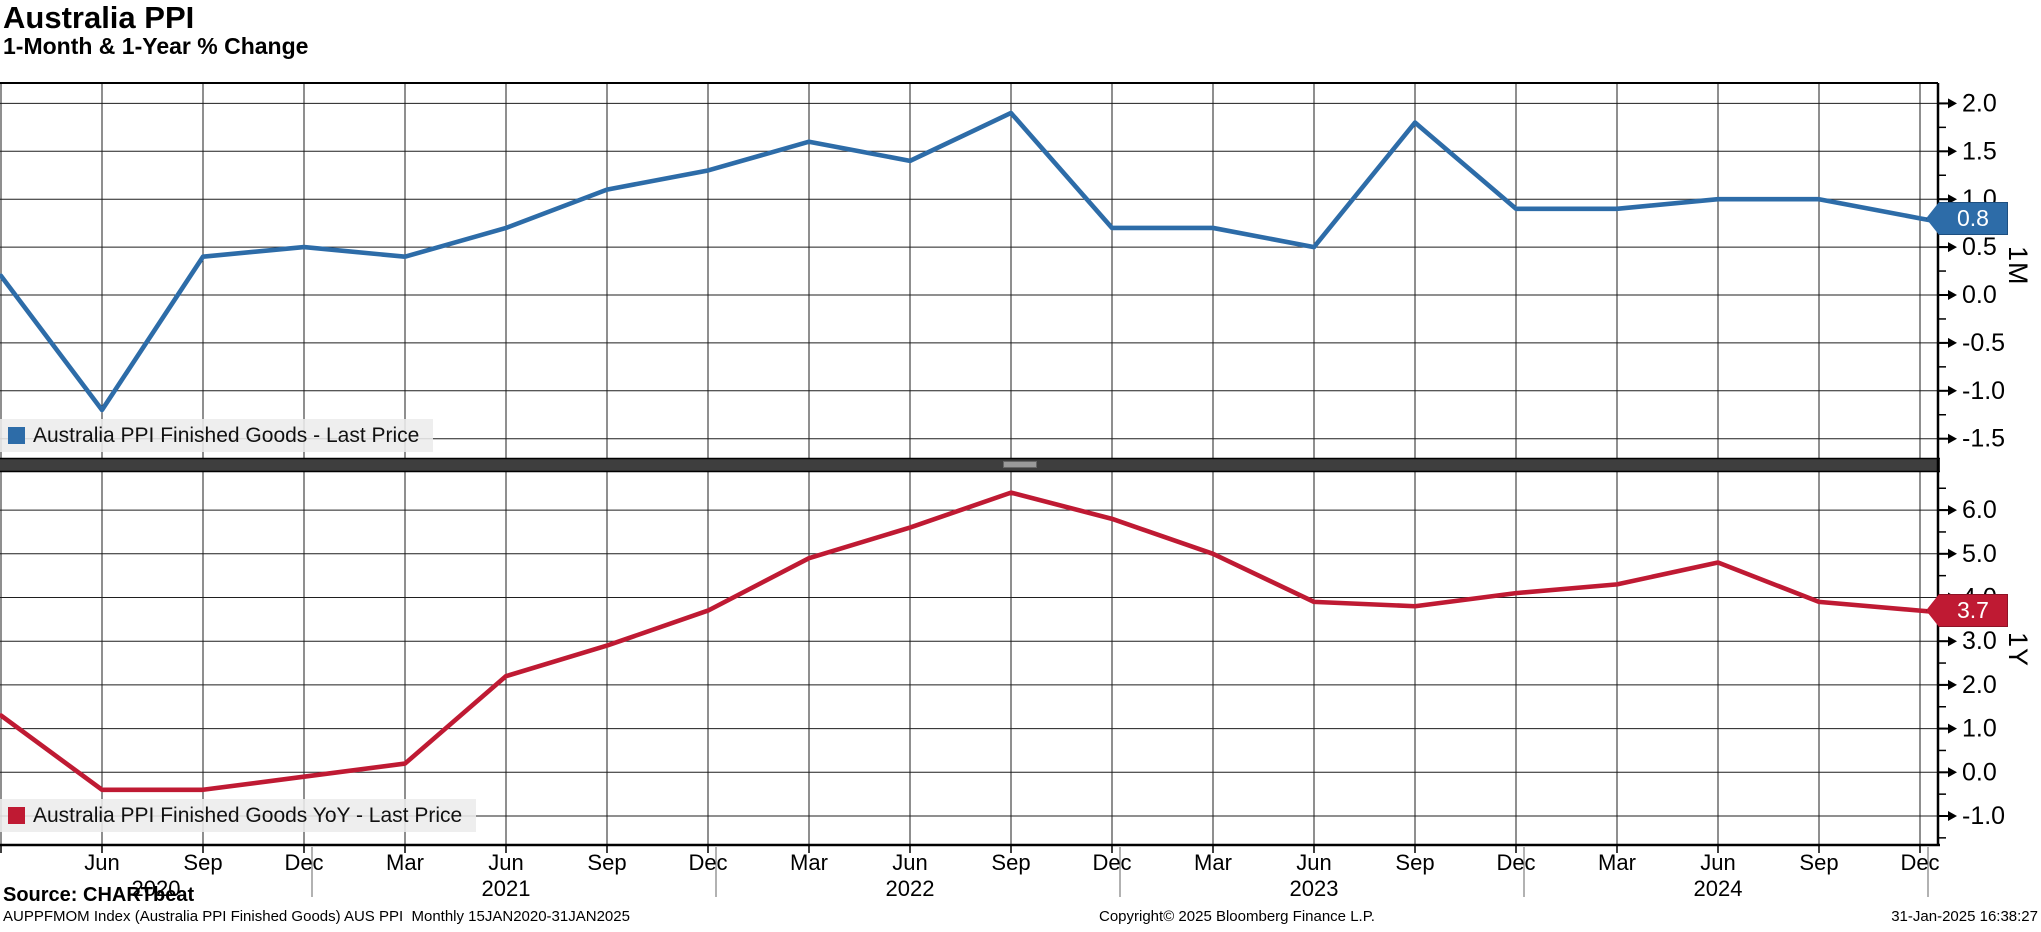 The width and height of the screenshot is (2041, 932). I want to click on chart-title: Australia PPI, so click(99, 17).